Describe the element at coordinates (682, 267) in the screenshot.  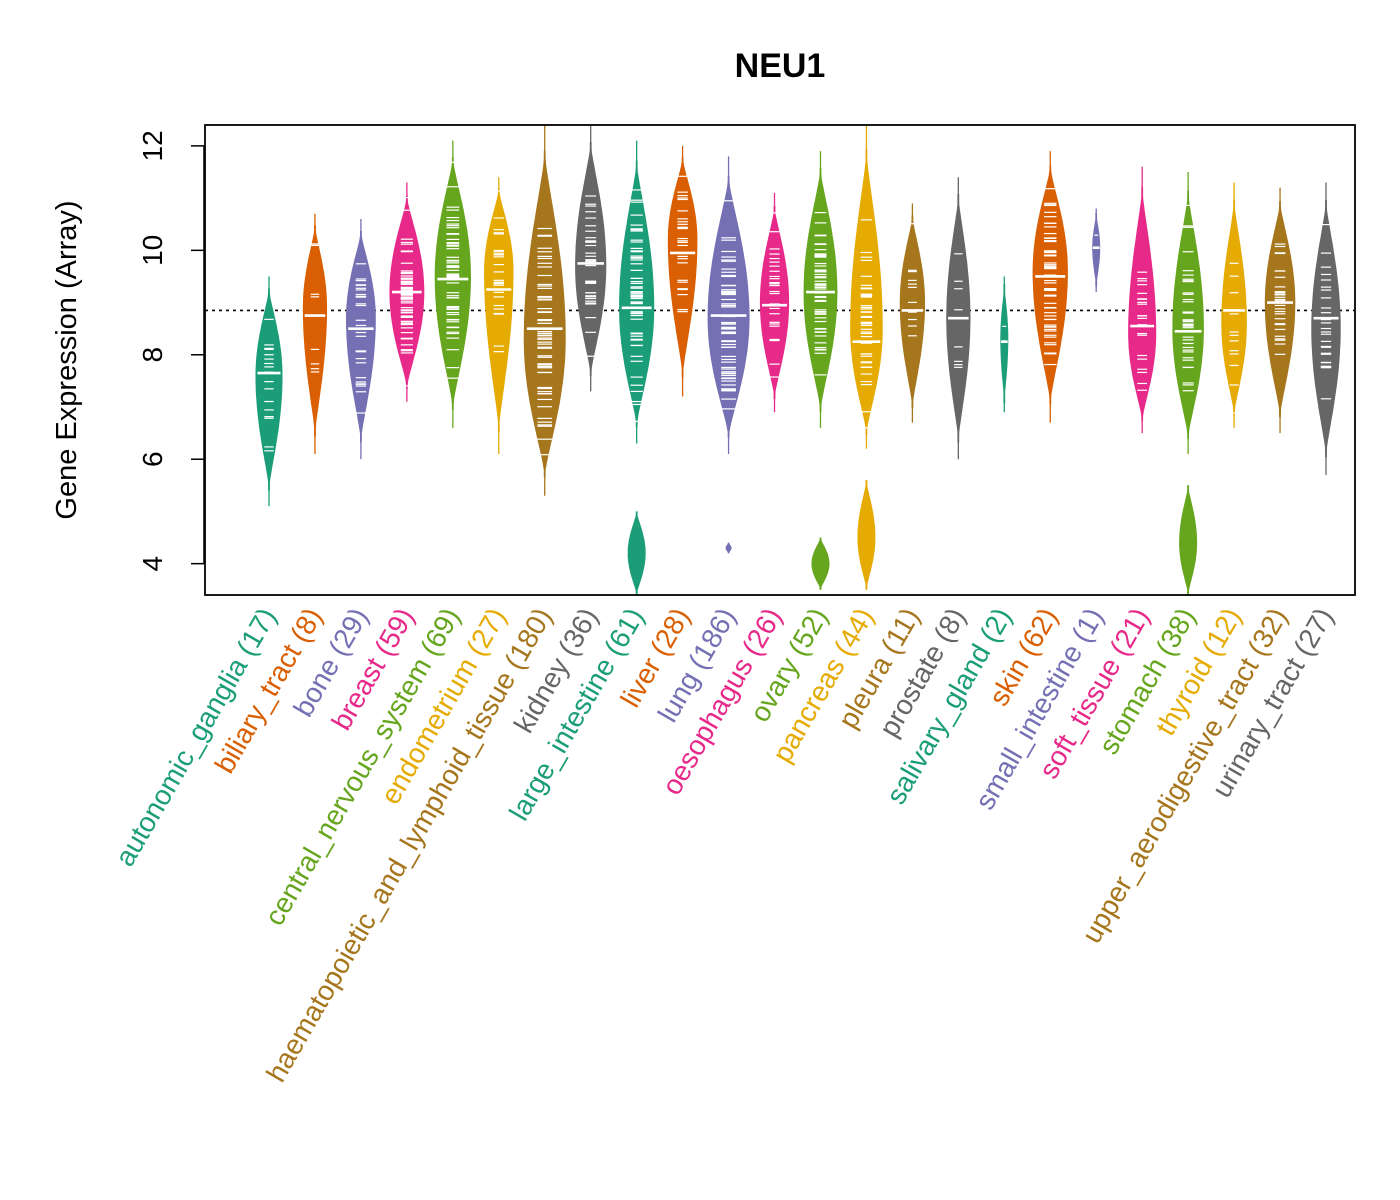
I see `violin-liver` at that location.